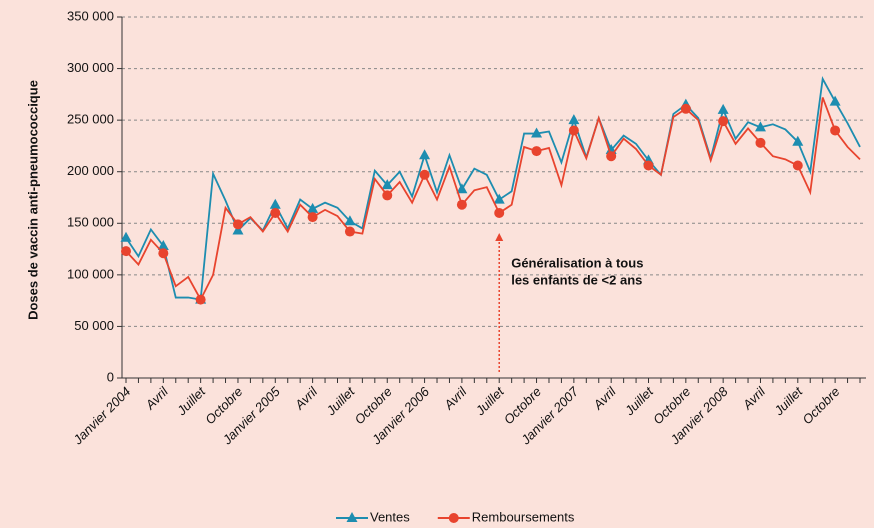 This screenshot has height=528, width=874. What do you see at coordinates (32, 200) in the screenshot?
I see `y-axis-label: Doses de vaccin anti-pneumococcique` at bounding box center [32, 200].